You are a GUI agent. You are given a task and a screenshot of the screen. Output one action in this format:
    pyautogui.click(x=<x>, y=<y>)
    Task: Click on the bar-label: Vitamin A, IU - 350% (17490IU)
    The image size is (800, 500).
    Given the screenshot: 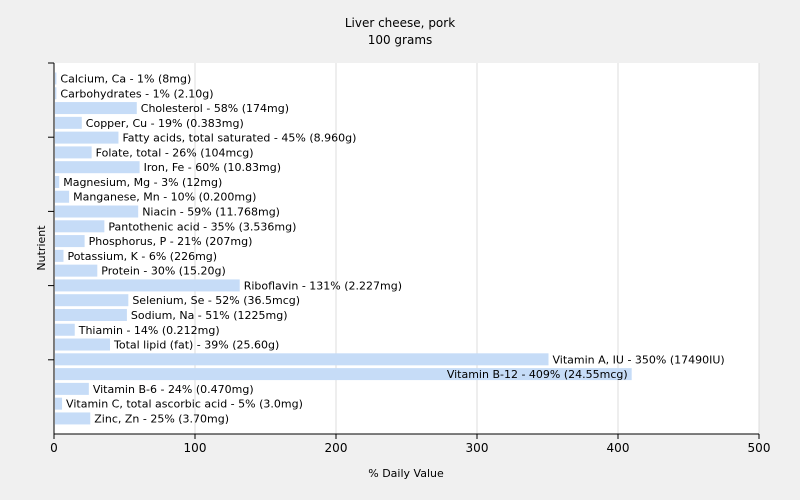 What is the action you would take?
    pyautogui.click(x=639, y=359)
    